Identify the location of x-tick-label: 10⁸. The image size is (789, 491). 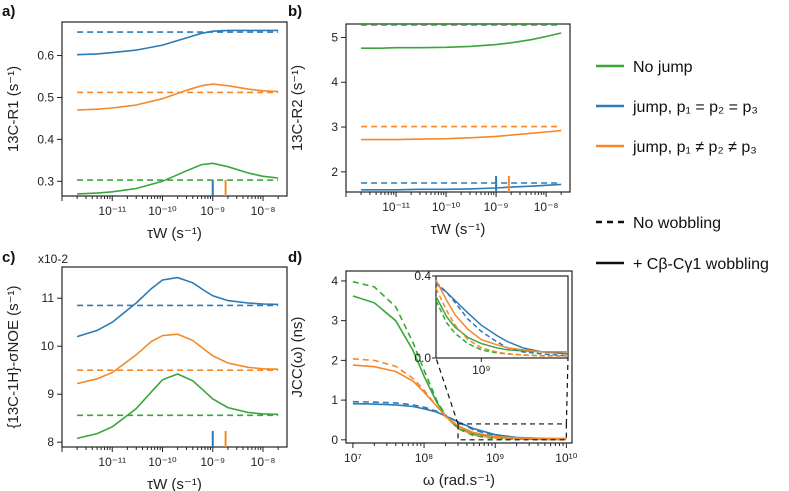
(424, 458).